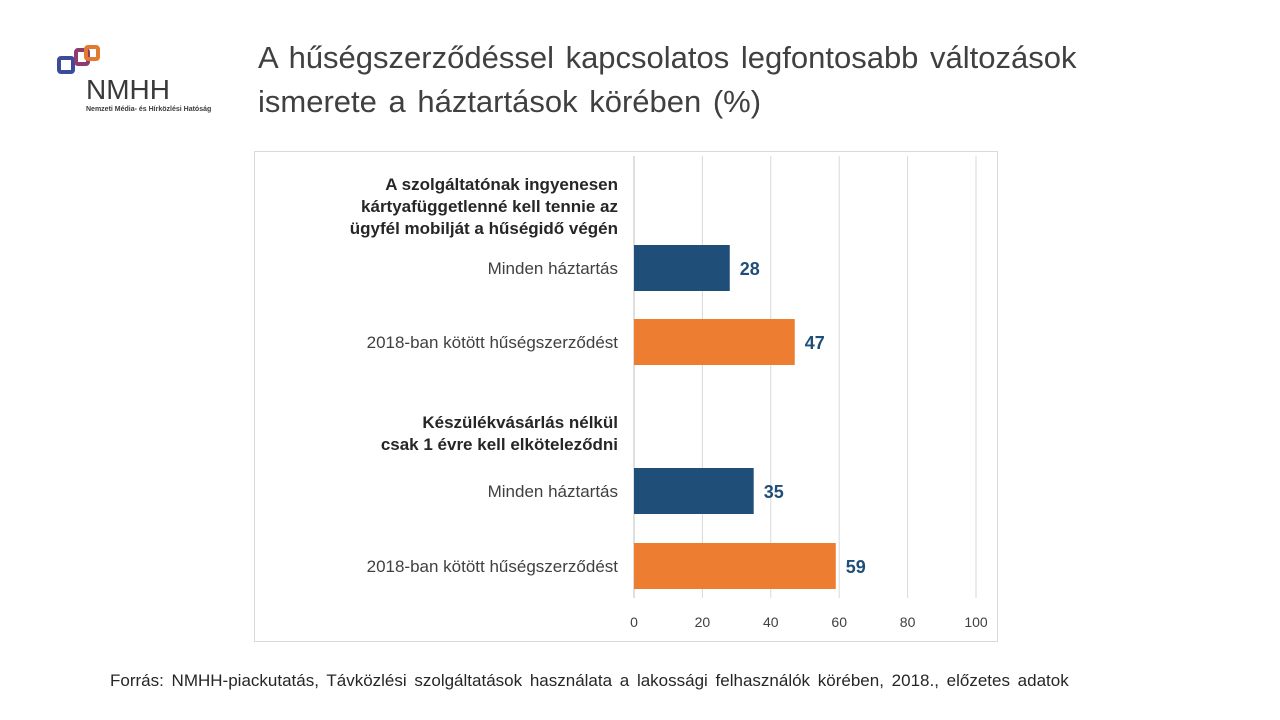  What do you see at coordinates (78, 59) in the screenshot?
I see `logo-mark-icon` at bounding box center [78, 59].